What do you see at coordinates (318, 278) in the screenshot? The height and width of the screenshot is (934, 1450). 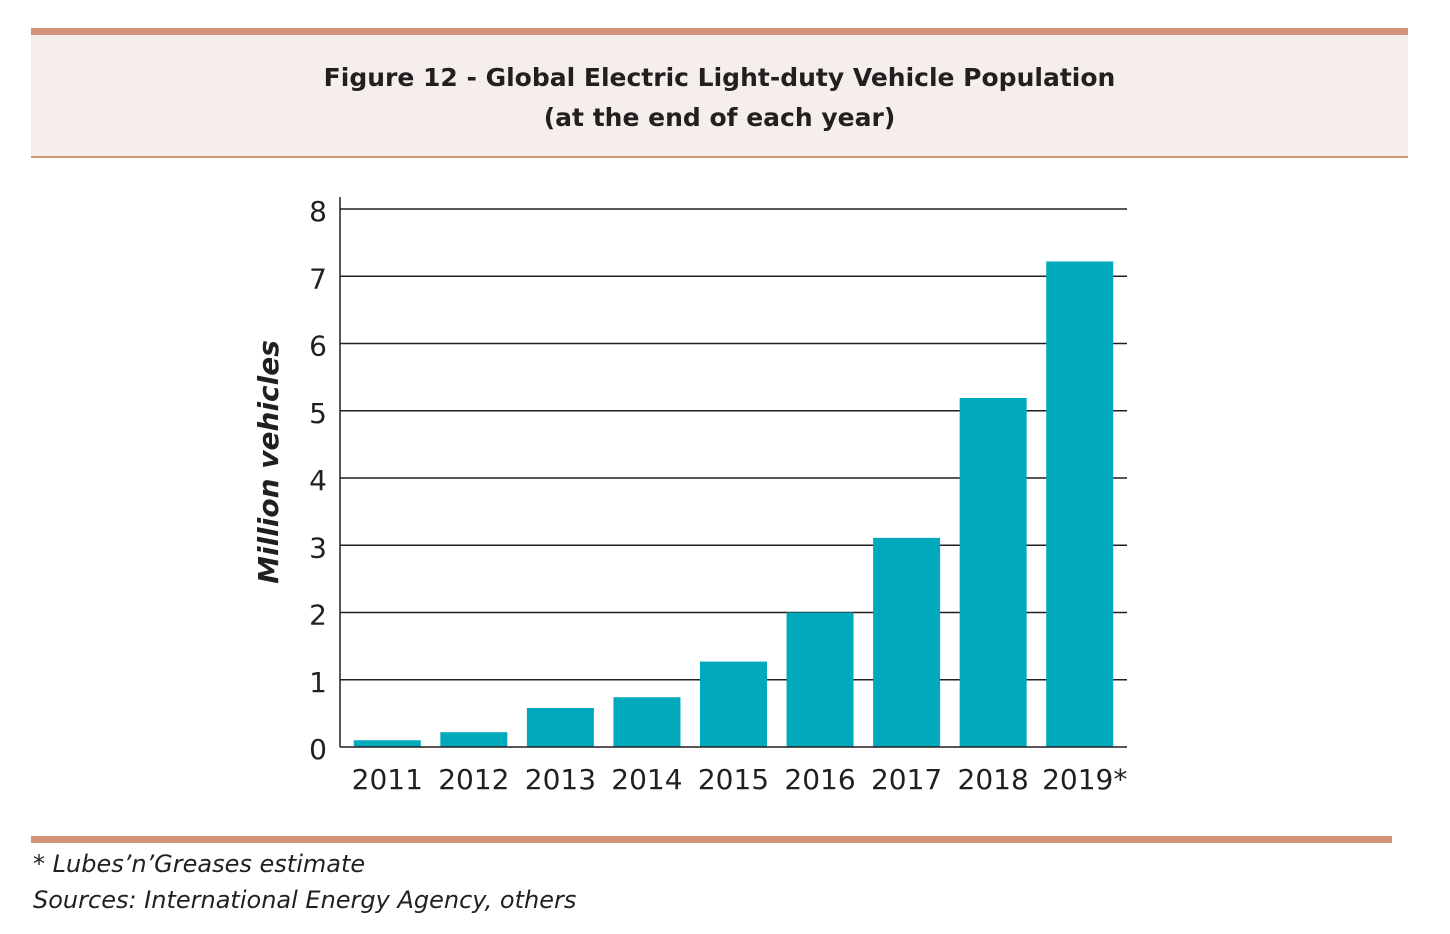 I see `y-tick-label: 7` at bounding box center [318, 278].